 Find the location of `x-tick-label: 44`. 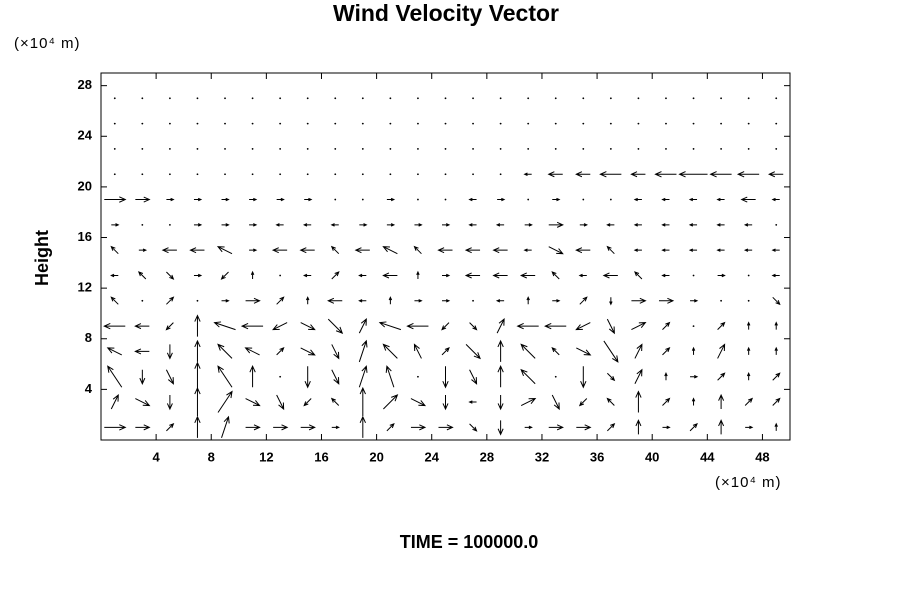

x-tick-label: 44 is located at coordinates (707, 456).